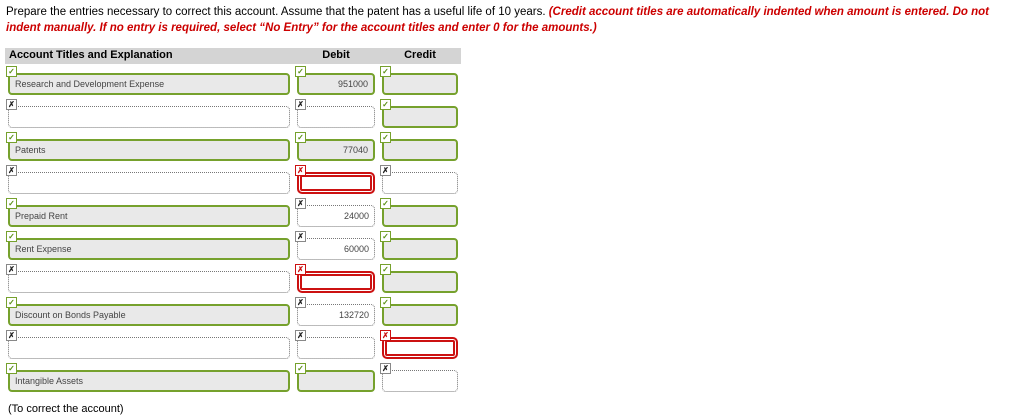 This screenshot has height=415, width=1024. I want to click on debit-amount-input: 132720, so click(336, 315).